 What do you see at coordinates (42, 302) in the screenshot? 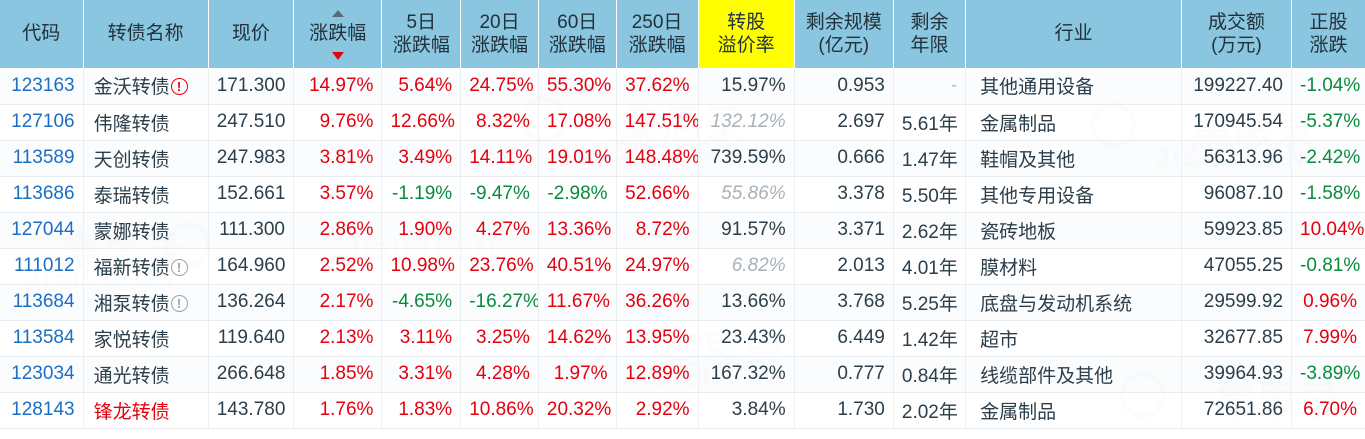
I see `bond-code-link: 113684` at bounding box center [42, 302].